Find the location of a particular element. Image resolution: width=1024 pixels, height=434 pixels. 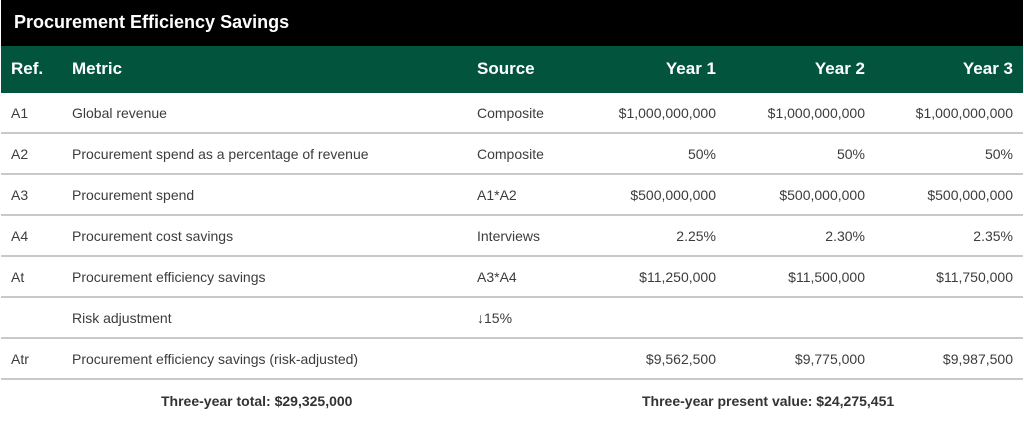

cell-metric: Procurement efficiency savings is located at coordinates (169, 277).